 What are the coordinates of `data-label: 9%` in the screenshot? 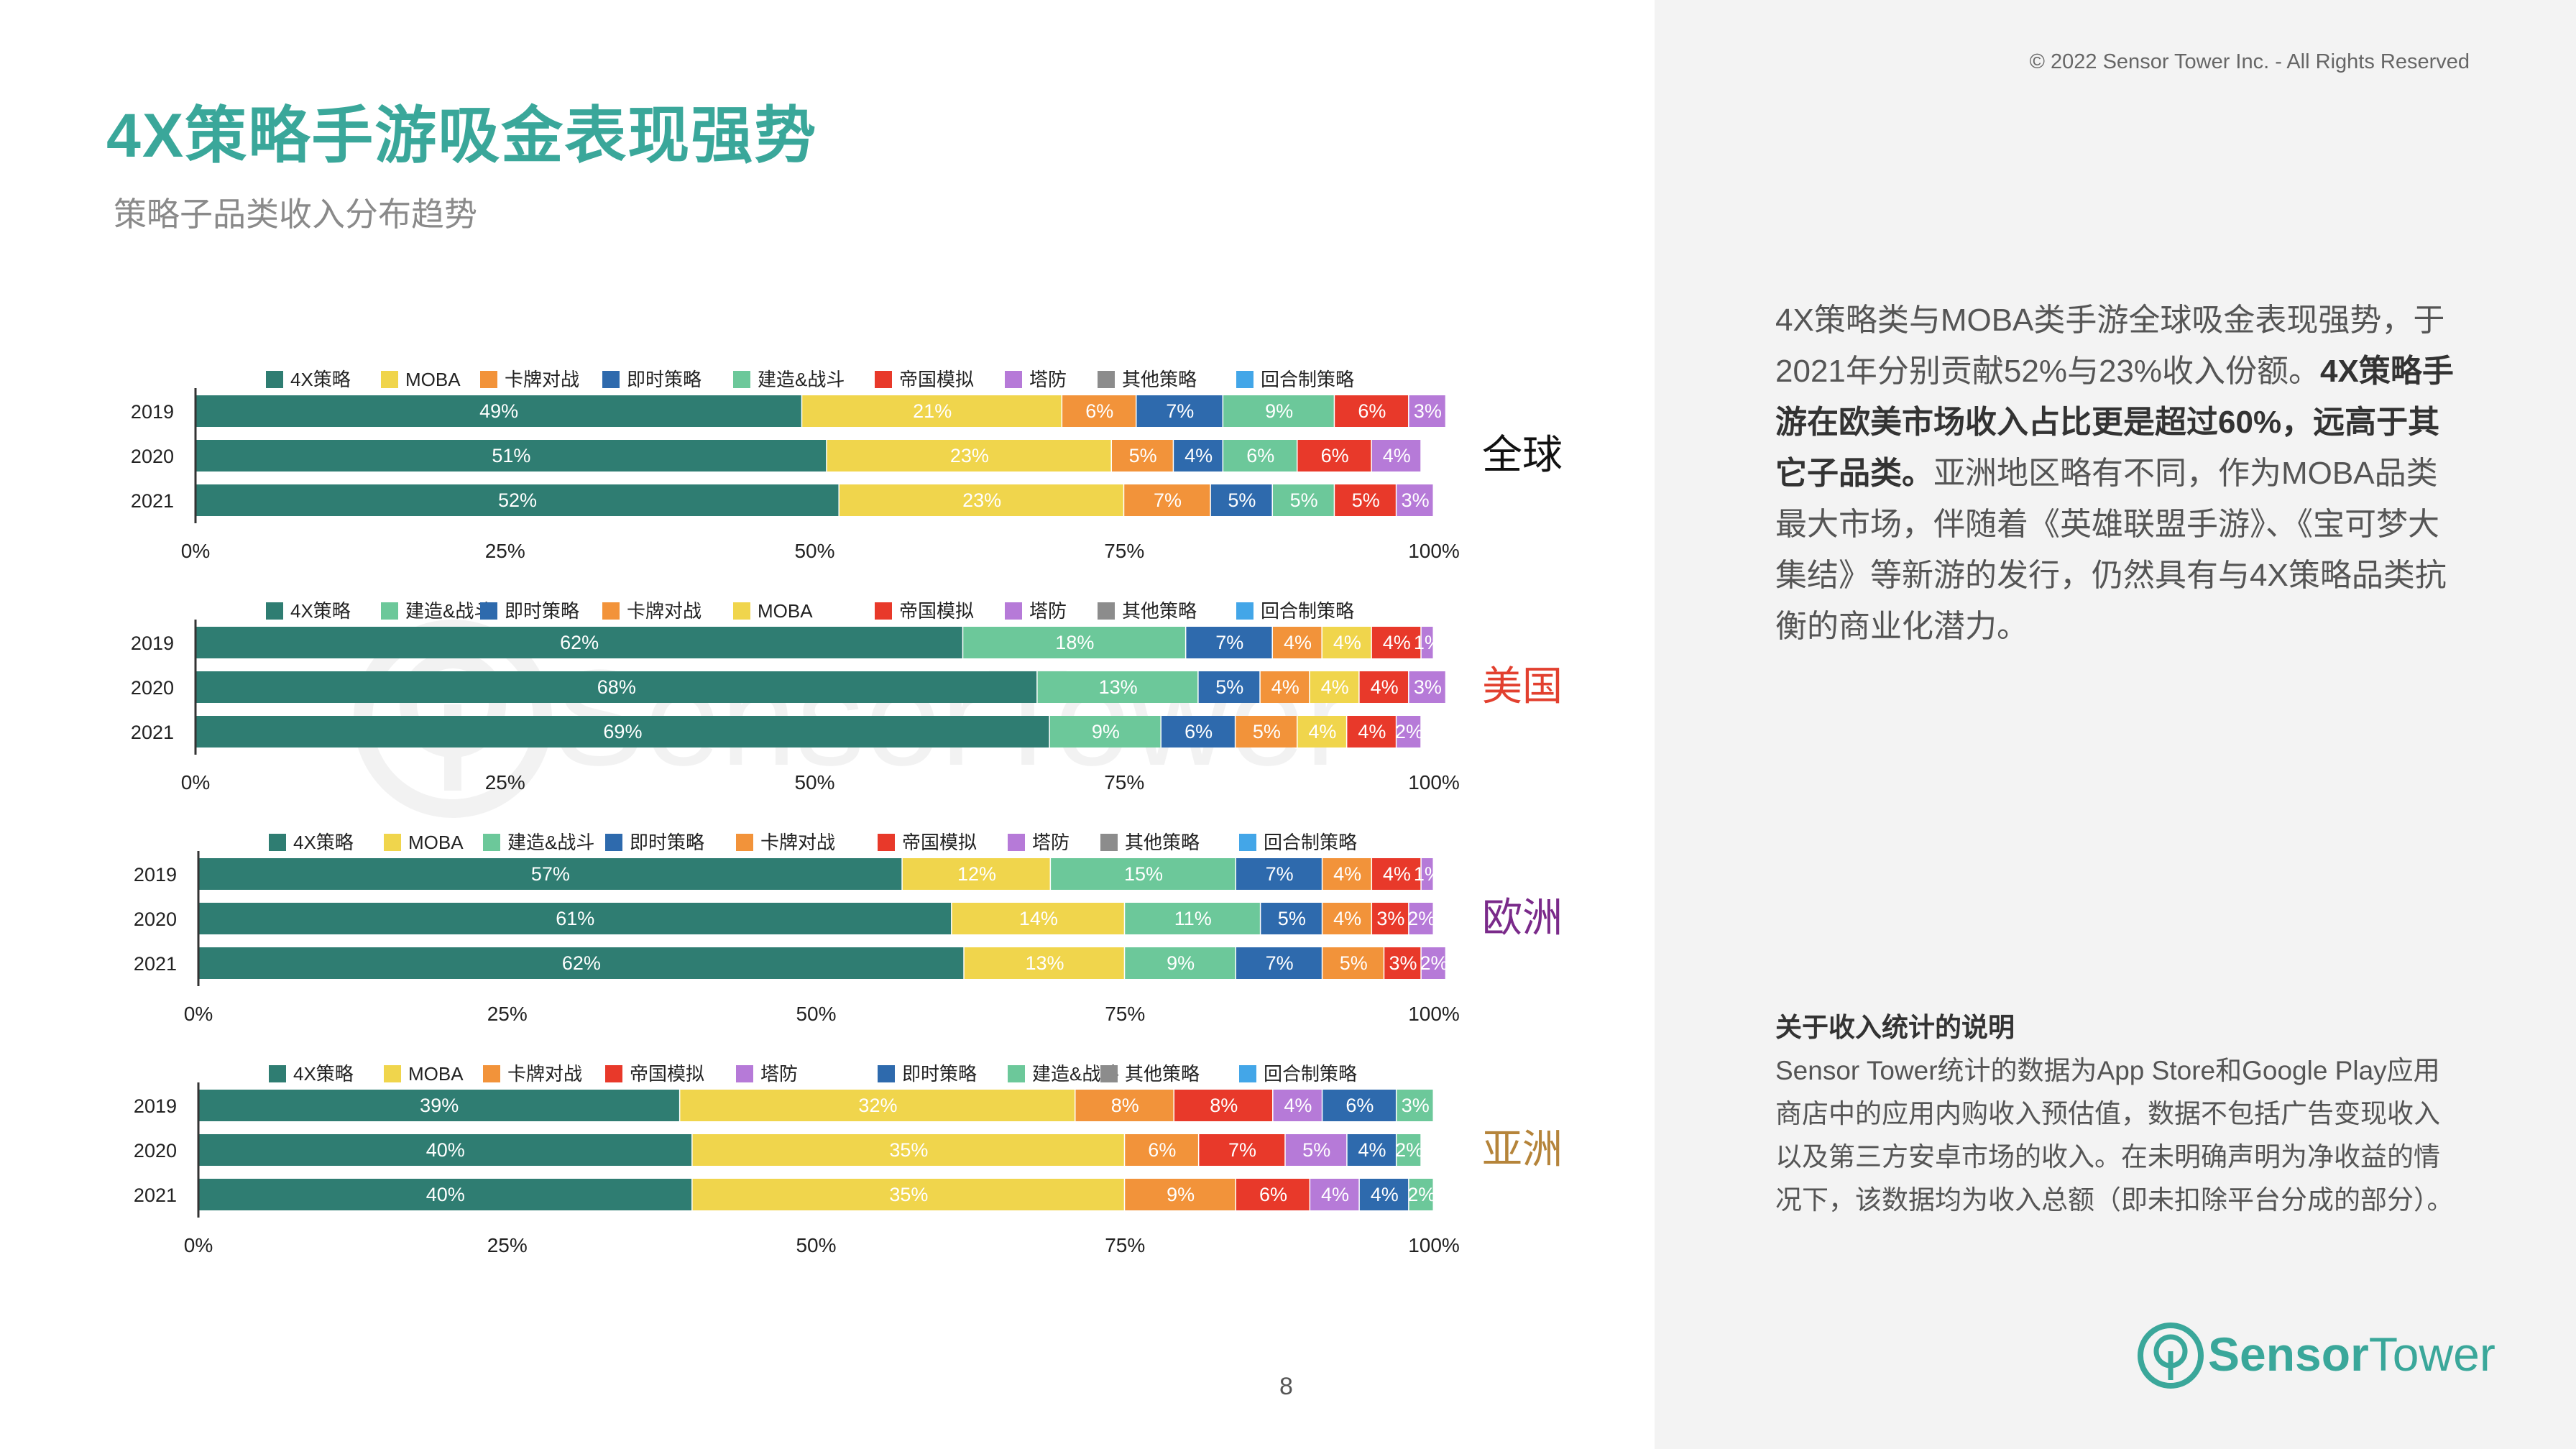 It's located at (1106, 731).